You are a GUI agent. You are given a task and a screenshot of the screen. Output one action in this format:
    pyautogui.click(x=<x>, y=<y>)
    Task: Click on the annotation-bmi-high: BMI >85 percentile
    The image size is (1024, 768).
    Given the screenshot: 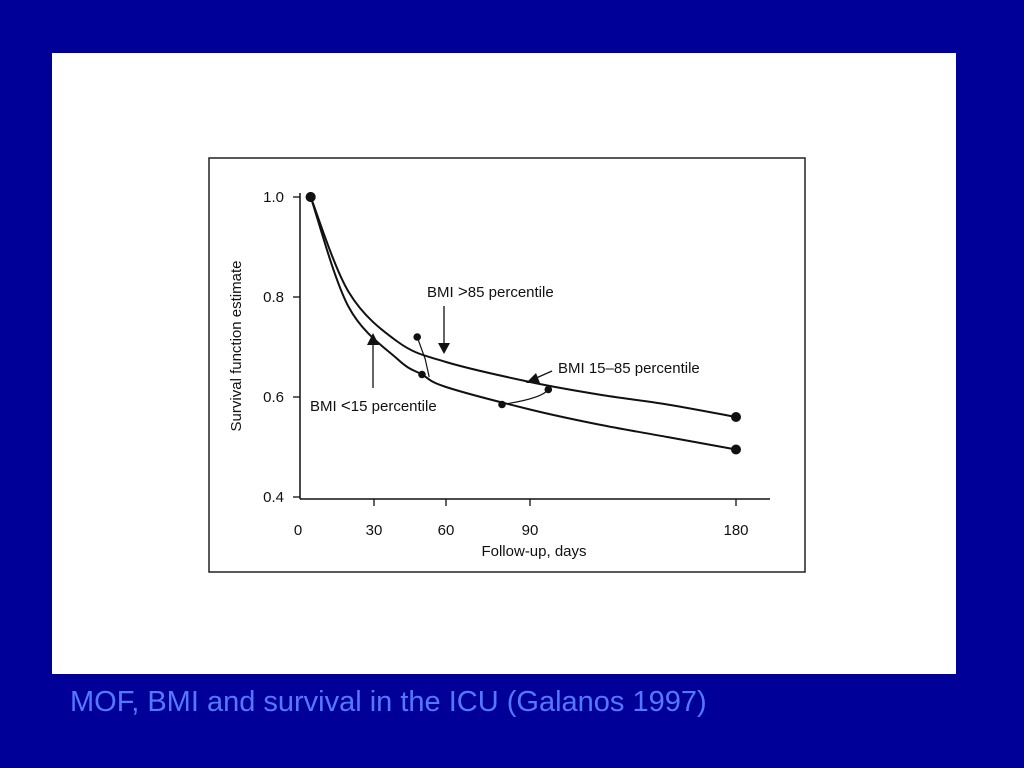 What is the action you would take?
    pyautogui.click(x=490, y=291)
    